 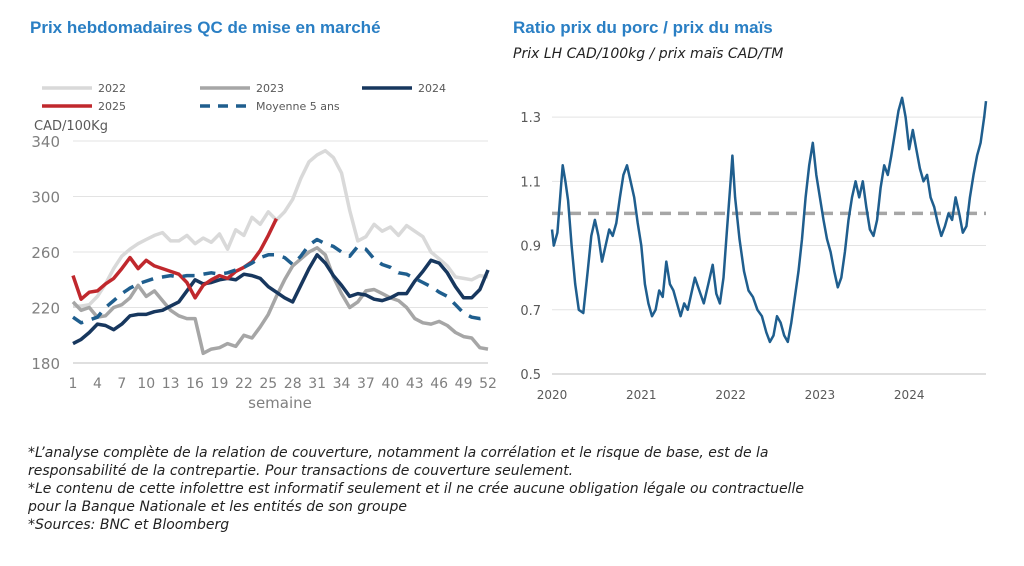 What do you see at coordinates (146, 384) in the screenshot?
I see `x-tick-label: 10` at bounding box center [146, 384].